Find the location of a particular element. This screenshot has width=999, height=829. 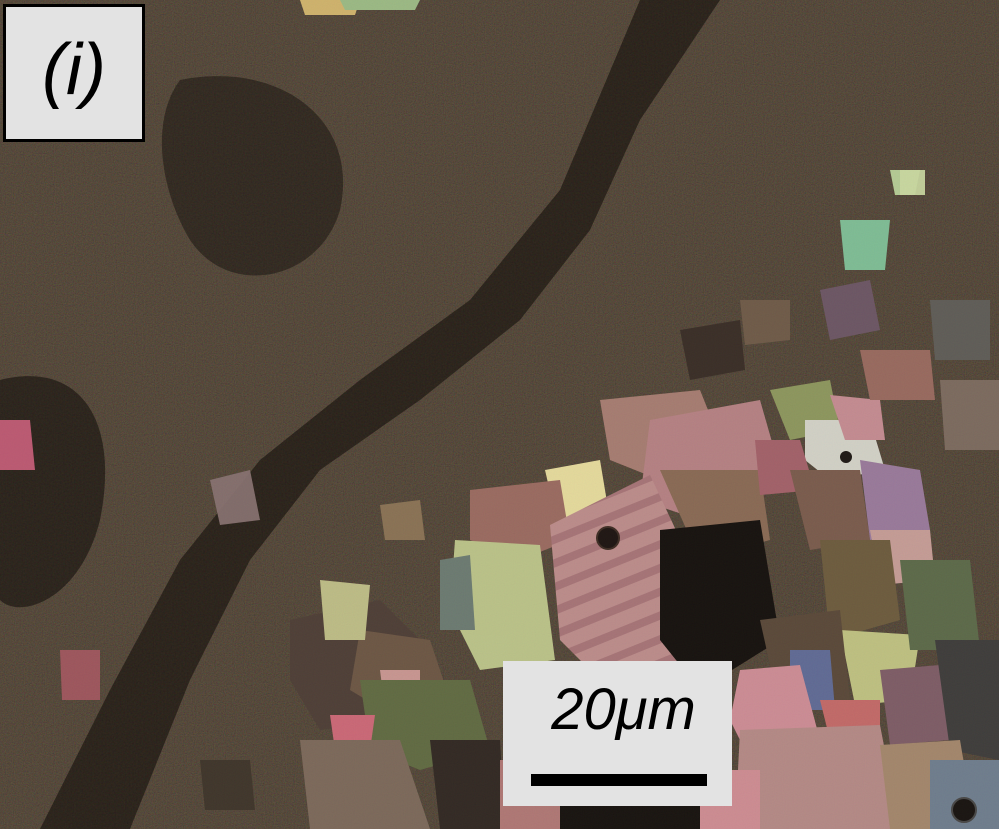

scale-bar-line is located at coordinates (619, 780).